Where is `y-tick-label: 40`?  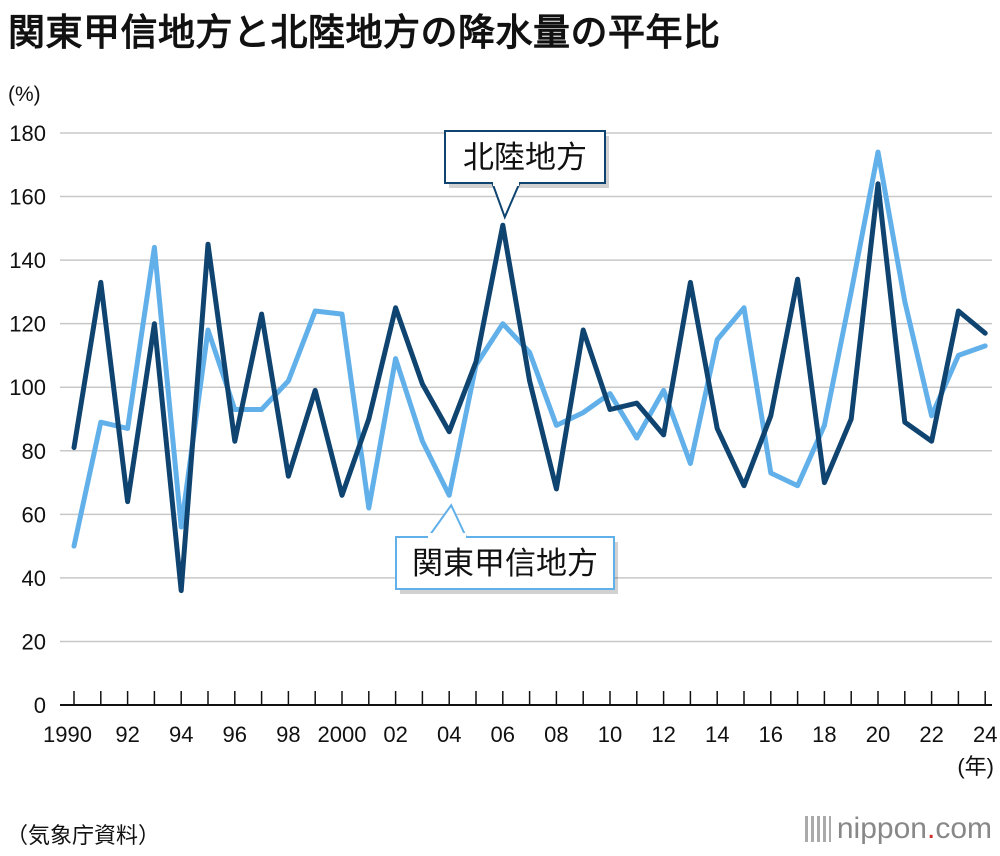 y-tick-label: 40 is located at coordinates (34, 578).